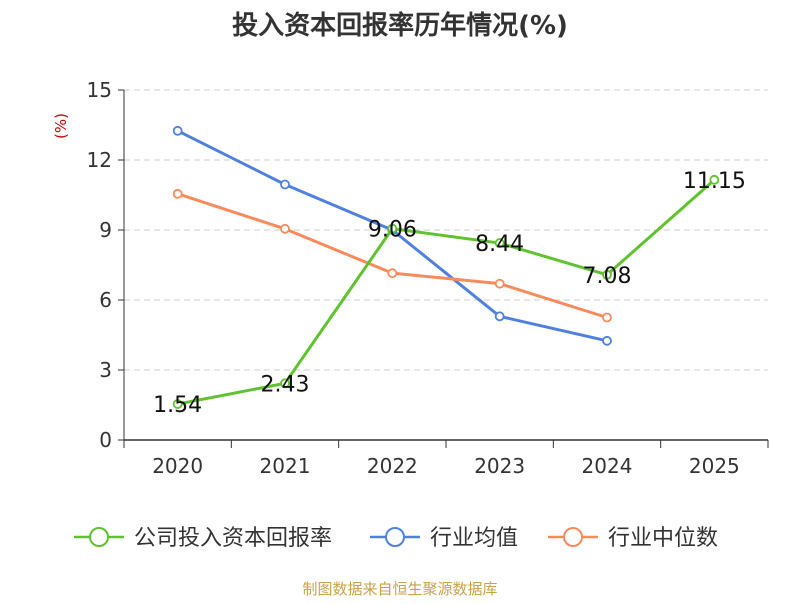 This screenshot has height=604, width=800. Describe the element at coordinates (105, 440) in the screenshot. I see `y-tick-label: 0` at that location.